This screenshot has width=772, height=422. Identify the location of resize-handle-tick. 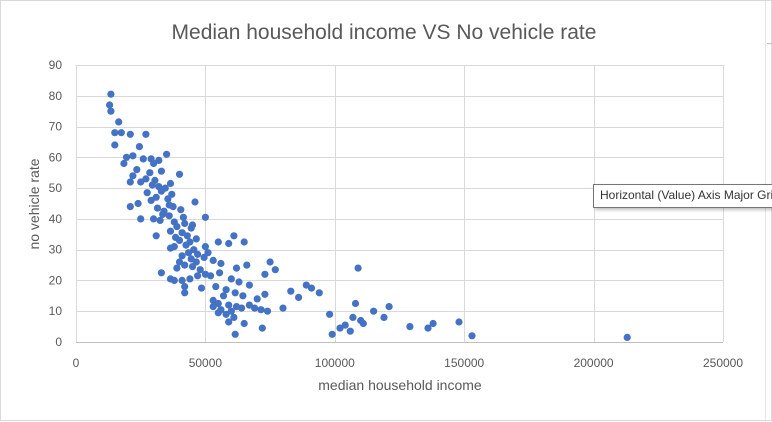
(769, 43).